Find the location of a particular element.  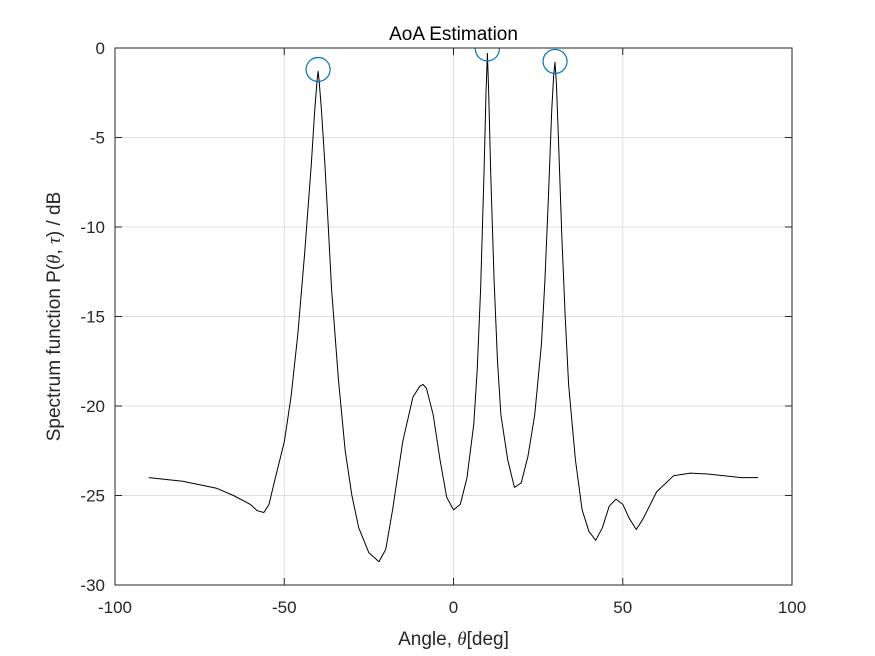

y-axis-label: Spectrum function P(θ, τ) / dB is located at coordinates (54, 317).